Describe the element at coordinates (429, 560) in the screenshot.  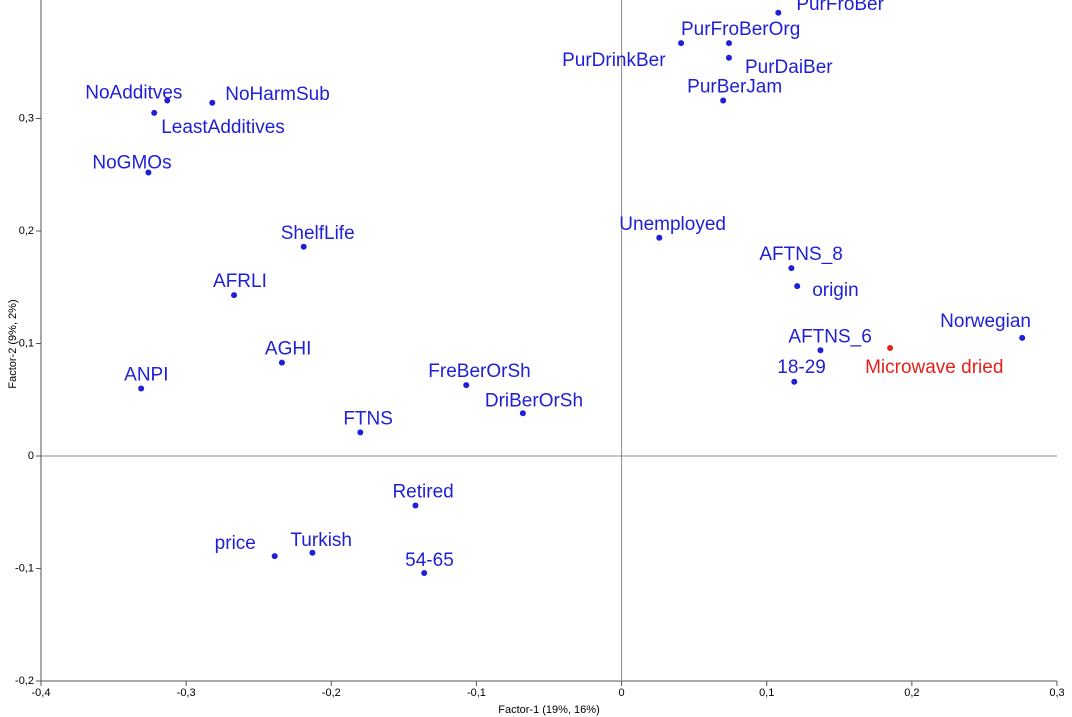
I see `point-label: 54-65` at that location.